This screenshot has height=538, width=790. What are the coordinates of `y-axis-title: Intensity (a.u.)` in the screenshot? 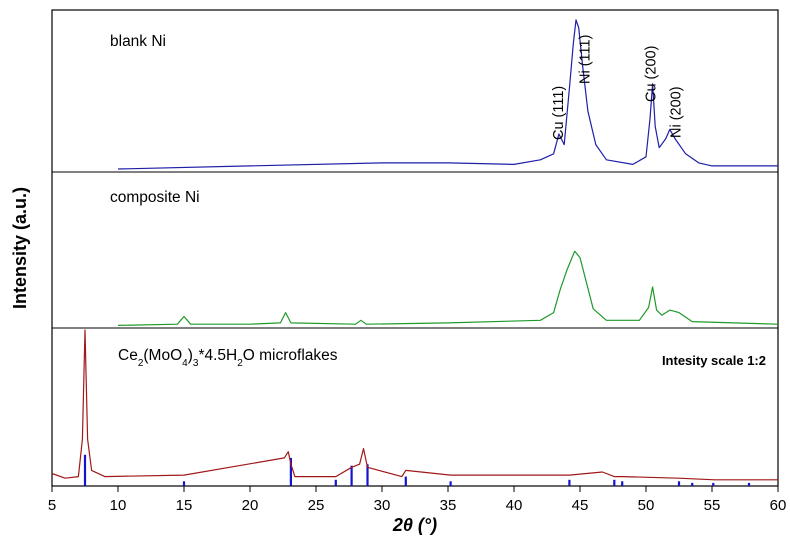 It's located at (20, 248).